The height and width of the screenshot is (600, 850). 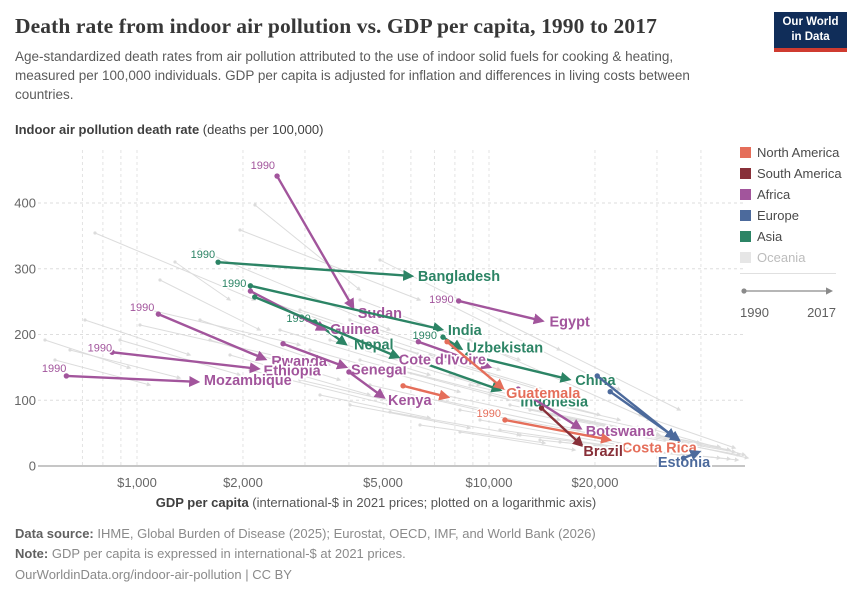 I want to click on data-source-label: Data source:, so click(x=54, y=533).